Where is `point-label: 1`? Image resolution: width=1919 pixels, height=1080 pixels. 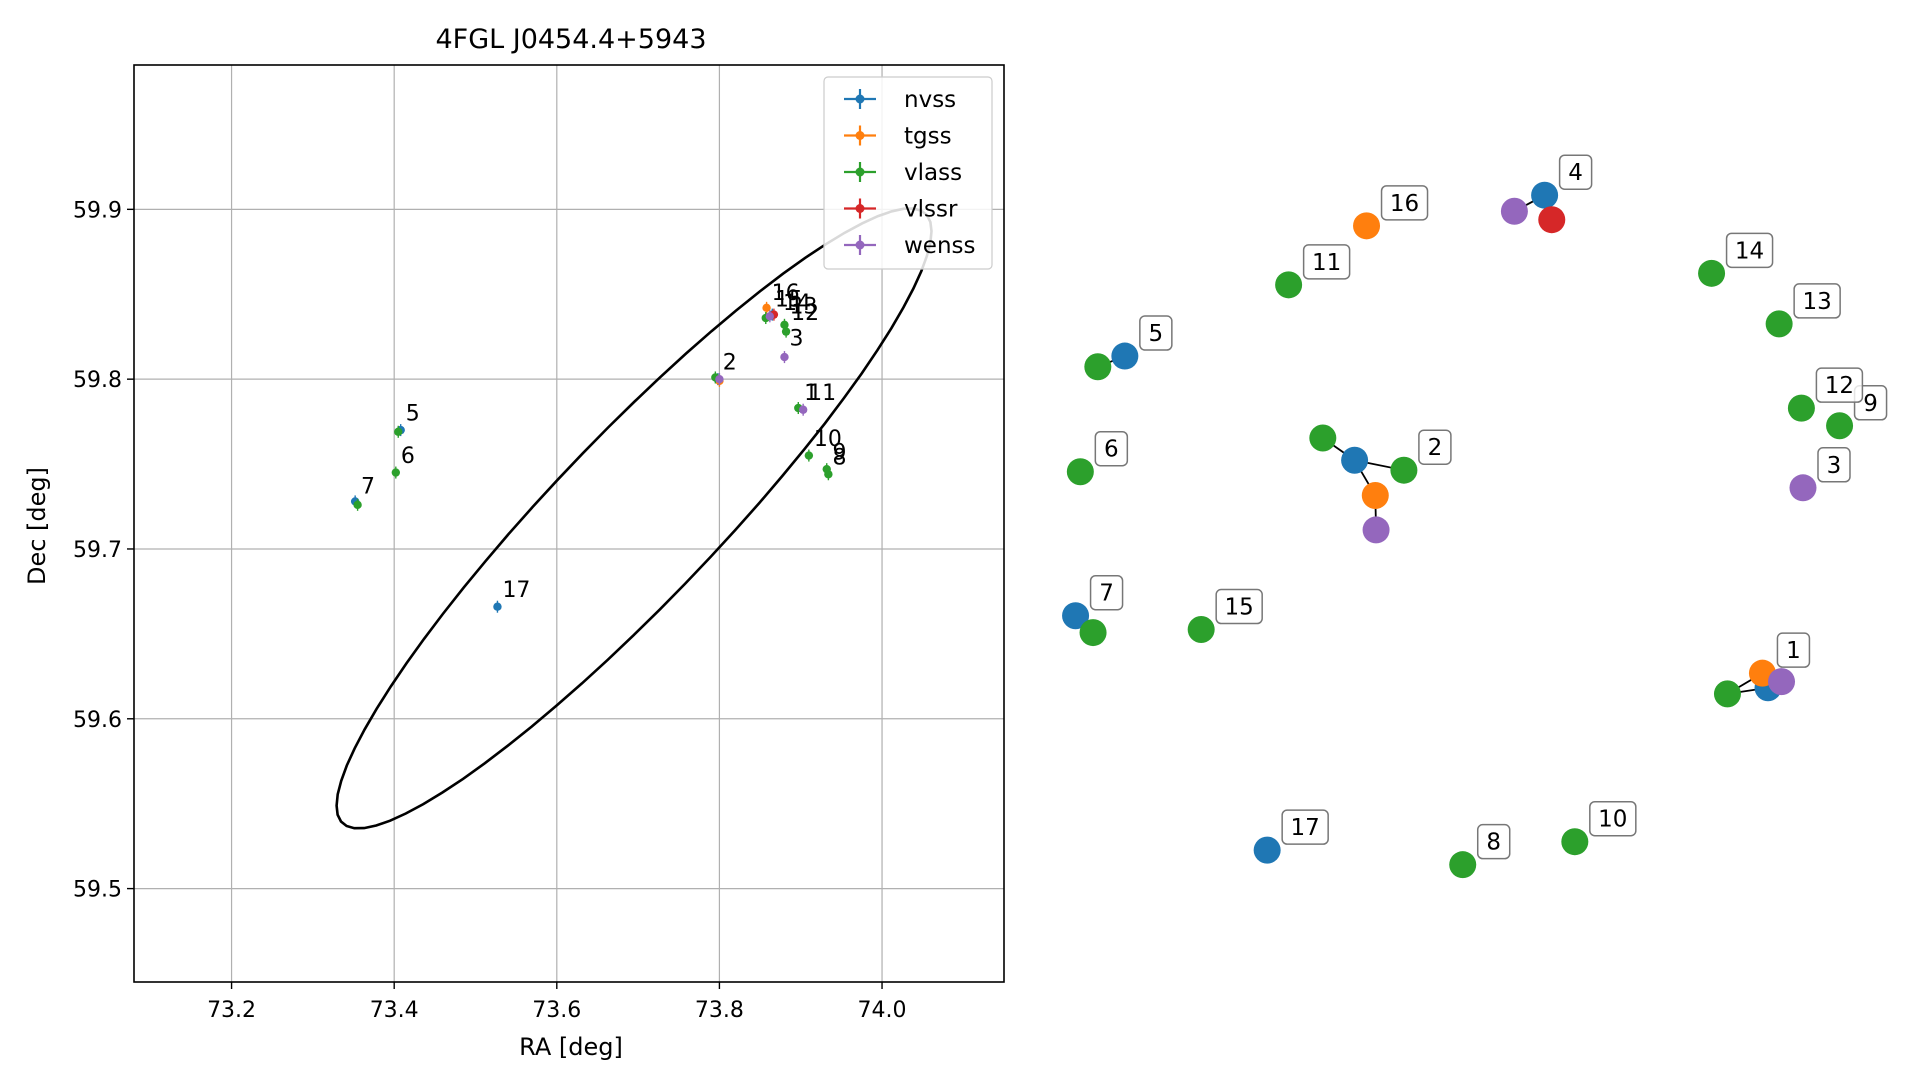
point-label: 1 is located at coordinates (811, 393).